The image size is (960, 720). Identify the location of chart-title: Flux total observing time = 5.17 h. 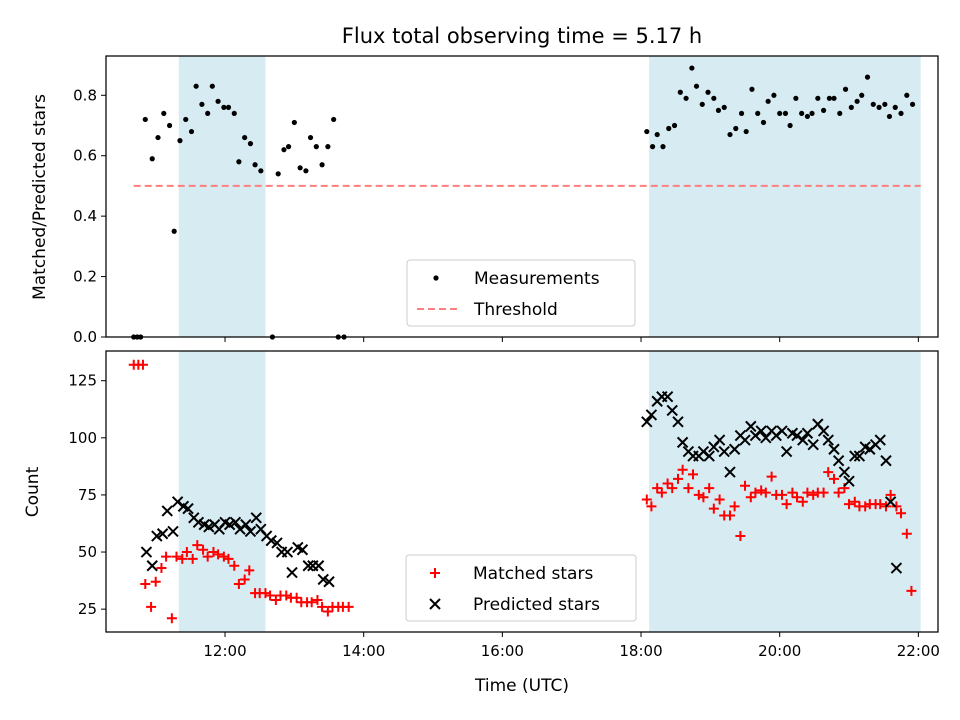
(522, 36).